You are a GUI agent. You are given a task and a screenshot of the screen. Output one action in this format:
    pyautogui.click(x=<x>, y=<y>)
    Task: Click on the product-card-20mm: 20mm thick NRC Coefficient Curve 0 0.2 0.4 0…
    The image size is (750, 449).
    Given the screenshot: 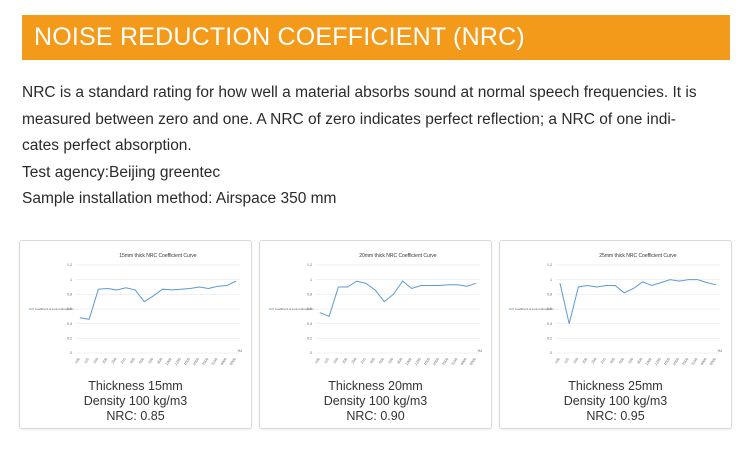 What is the action you would take?
    pyautogui.click(x=375, y=334)
    